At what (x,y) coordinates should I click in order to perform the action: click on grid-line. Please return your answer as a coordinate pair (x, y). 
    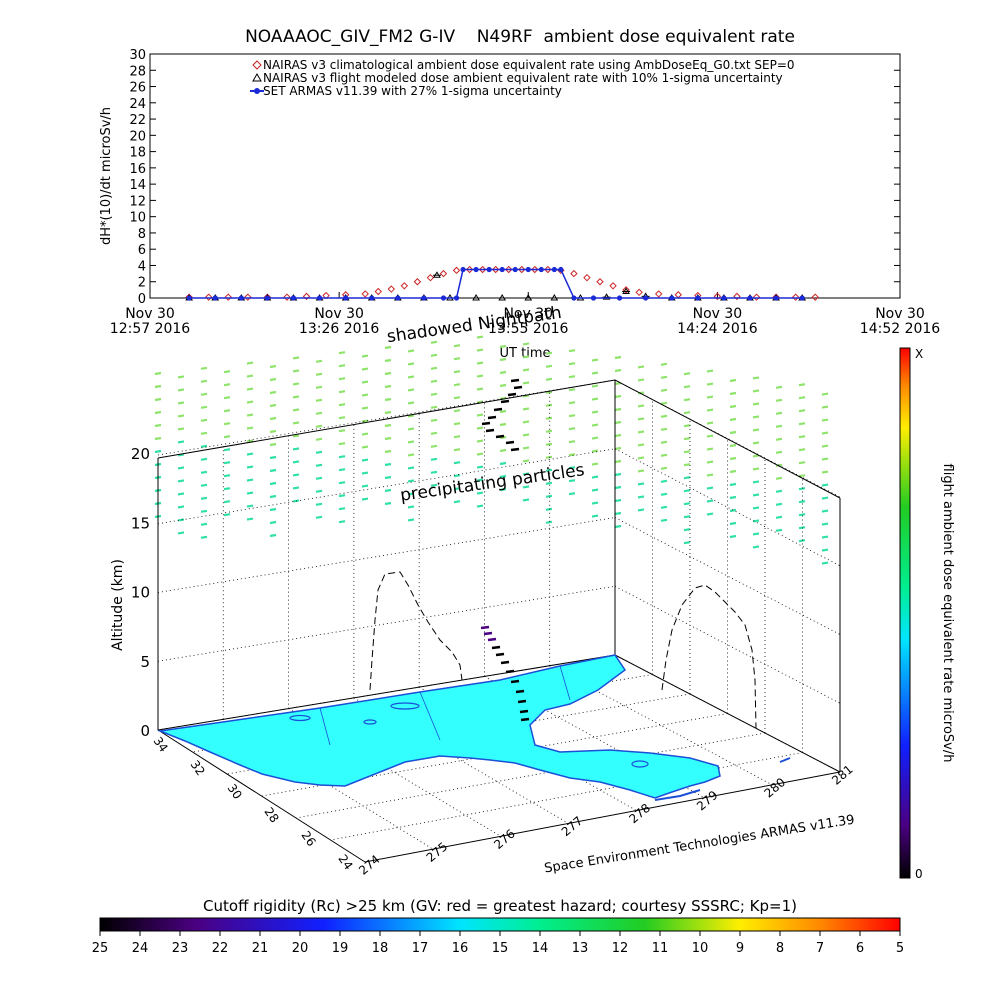
    Looking at the image, I should click on (386, 555).